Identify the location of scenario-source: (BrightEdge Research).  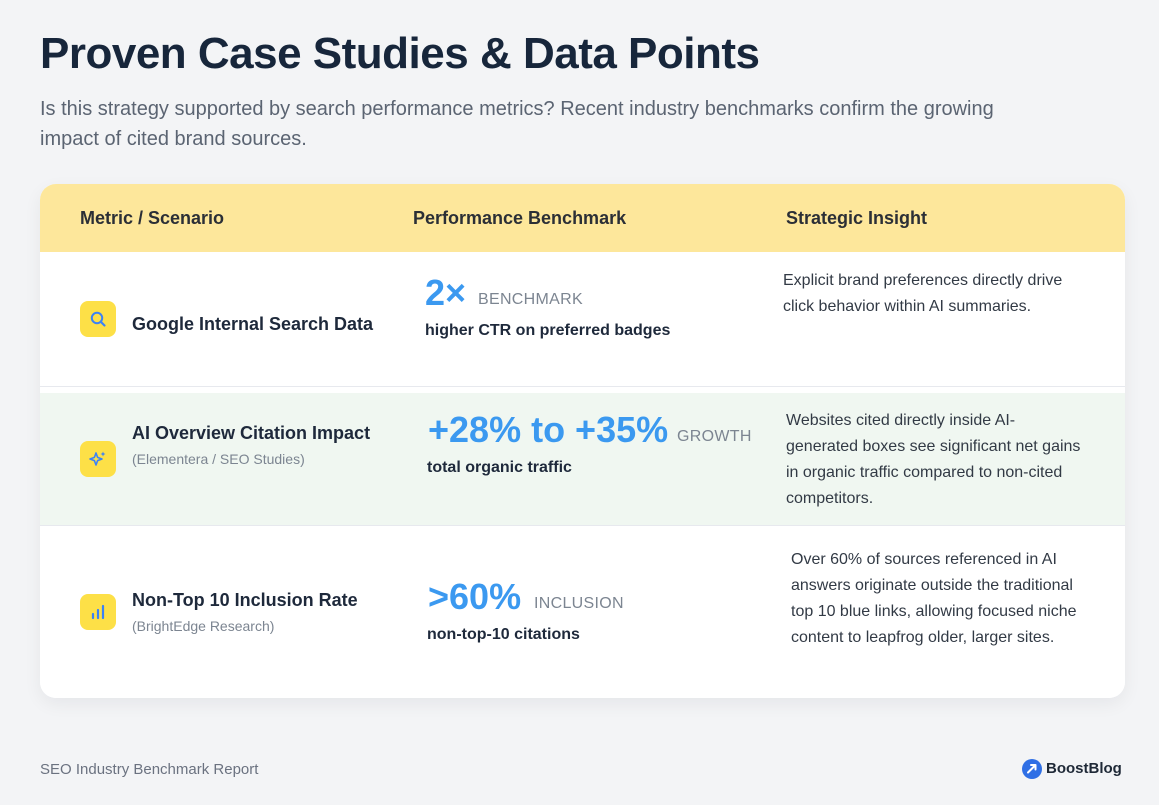
(203, 626).